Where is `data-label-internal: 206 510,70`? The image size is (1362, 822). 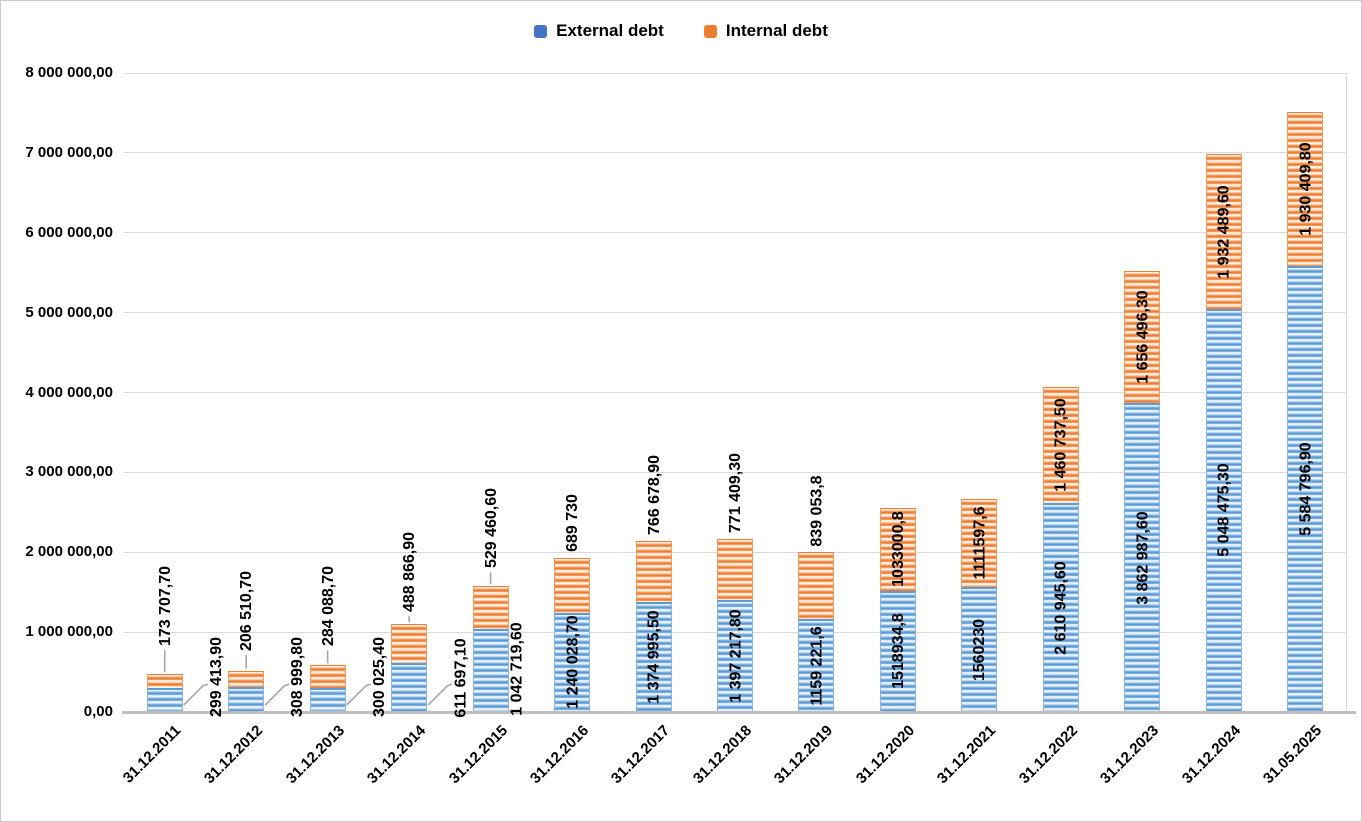
data-label-internal: 206 510,70 is located at coordinates (247, 610).